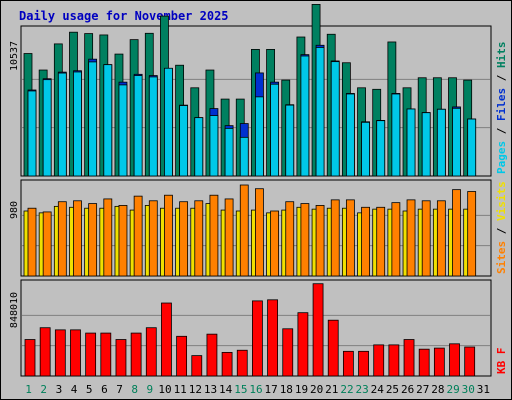 The width and height of the screenshot is (512, 400). I want to click on day-label-17: 17, so click(271, 389).